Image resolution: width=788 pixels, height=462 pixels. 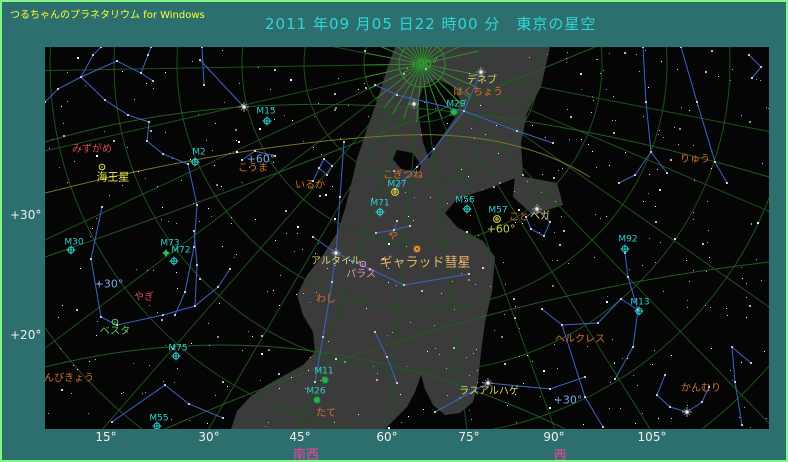 What do you see at coordinates (640, 302) in the screenshot?
I see `sky-label: M13` at bounding box center [640, 302].